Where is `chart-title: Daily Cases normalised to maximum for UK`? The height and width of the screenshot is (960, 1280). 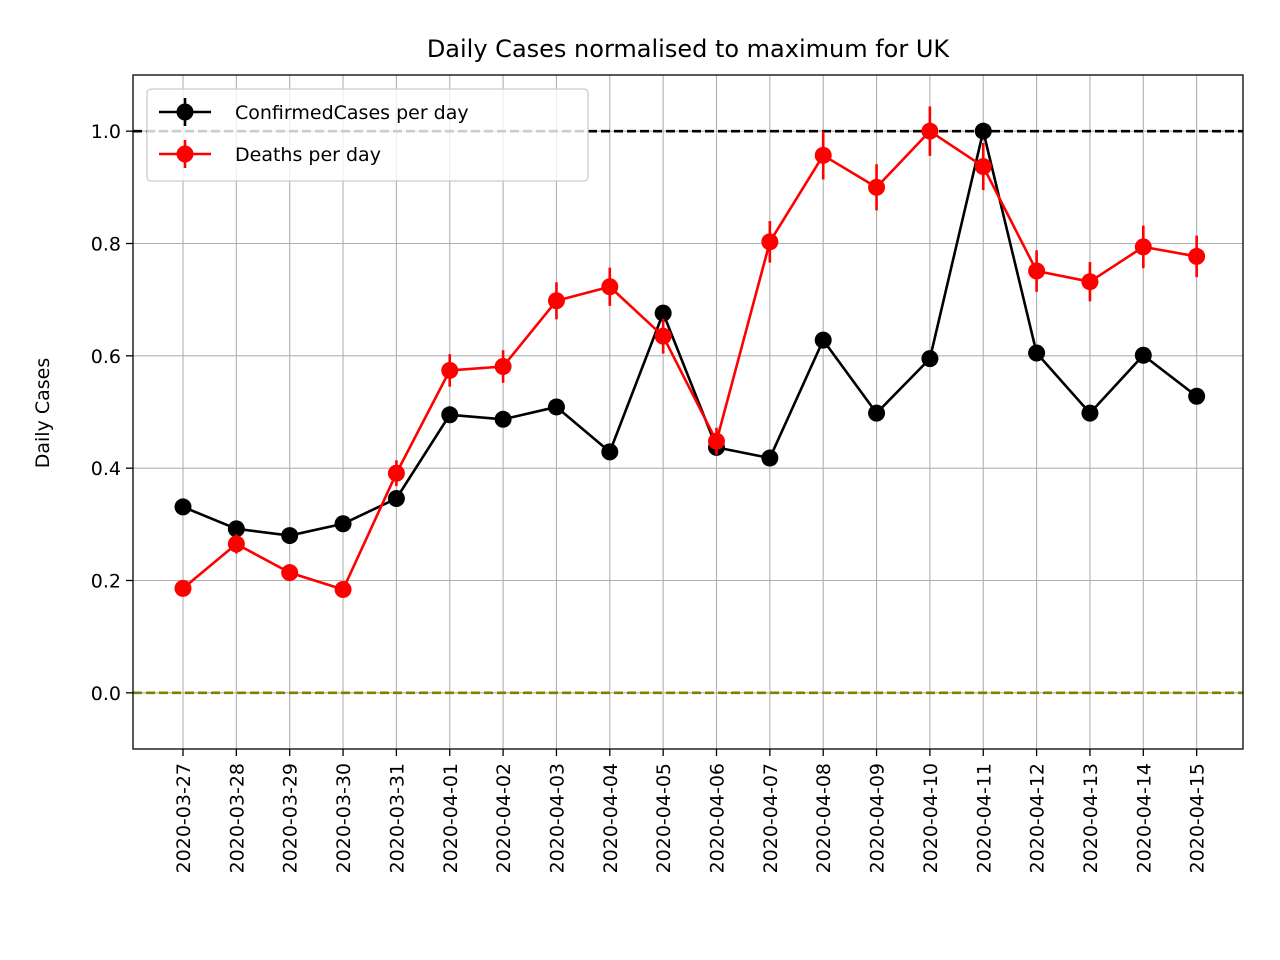
chart-title: Daily Cases normalised to maximum for UK is located at coordinates (689, 49).